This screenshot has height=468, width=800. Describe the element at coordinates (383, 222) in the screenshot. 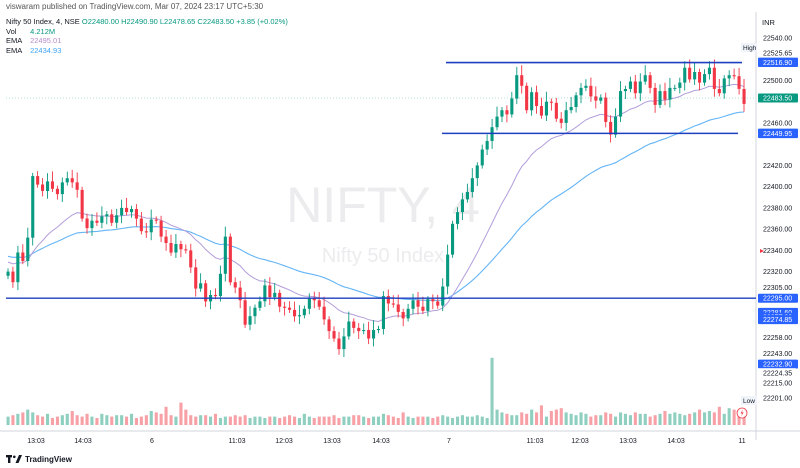

I see `watermark: NIFTY, 4 Nifty 50 Index` at that location.